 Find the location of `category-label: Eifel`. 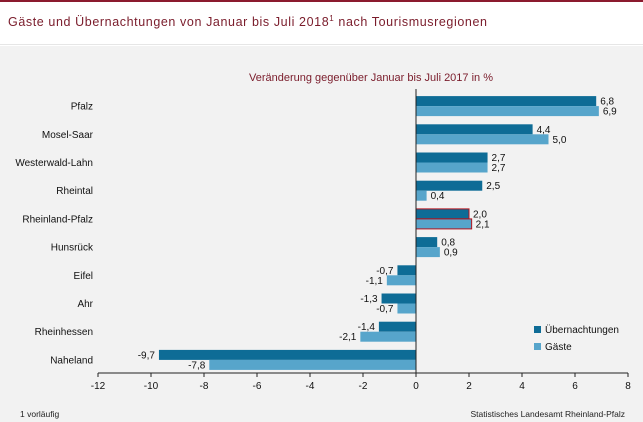

category-label: Eifel is located at coordinates (83, 276).